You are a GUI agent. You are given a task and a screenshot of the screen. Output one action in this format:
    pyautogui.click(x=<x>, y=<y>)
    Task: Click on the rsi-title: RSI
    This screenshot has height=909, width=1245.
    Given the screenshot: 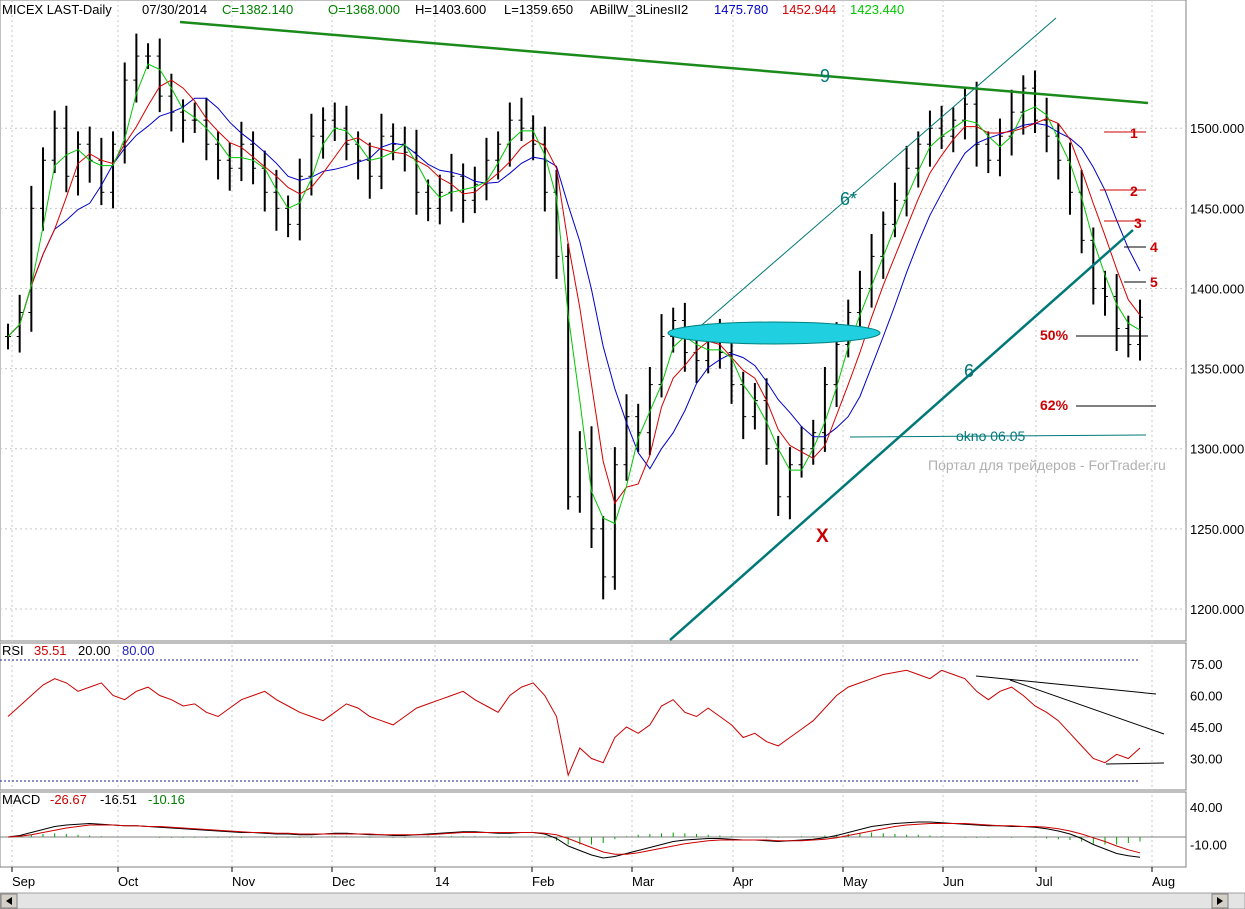 What is the action you would take?
    pyautogui.click(x=13, y=650)
    